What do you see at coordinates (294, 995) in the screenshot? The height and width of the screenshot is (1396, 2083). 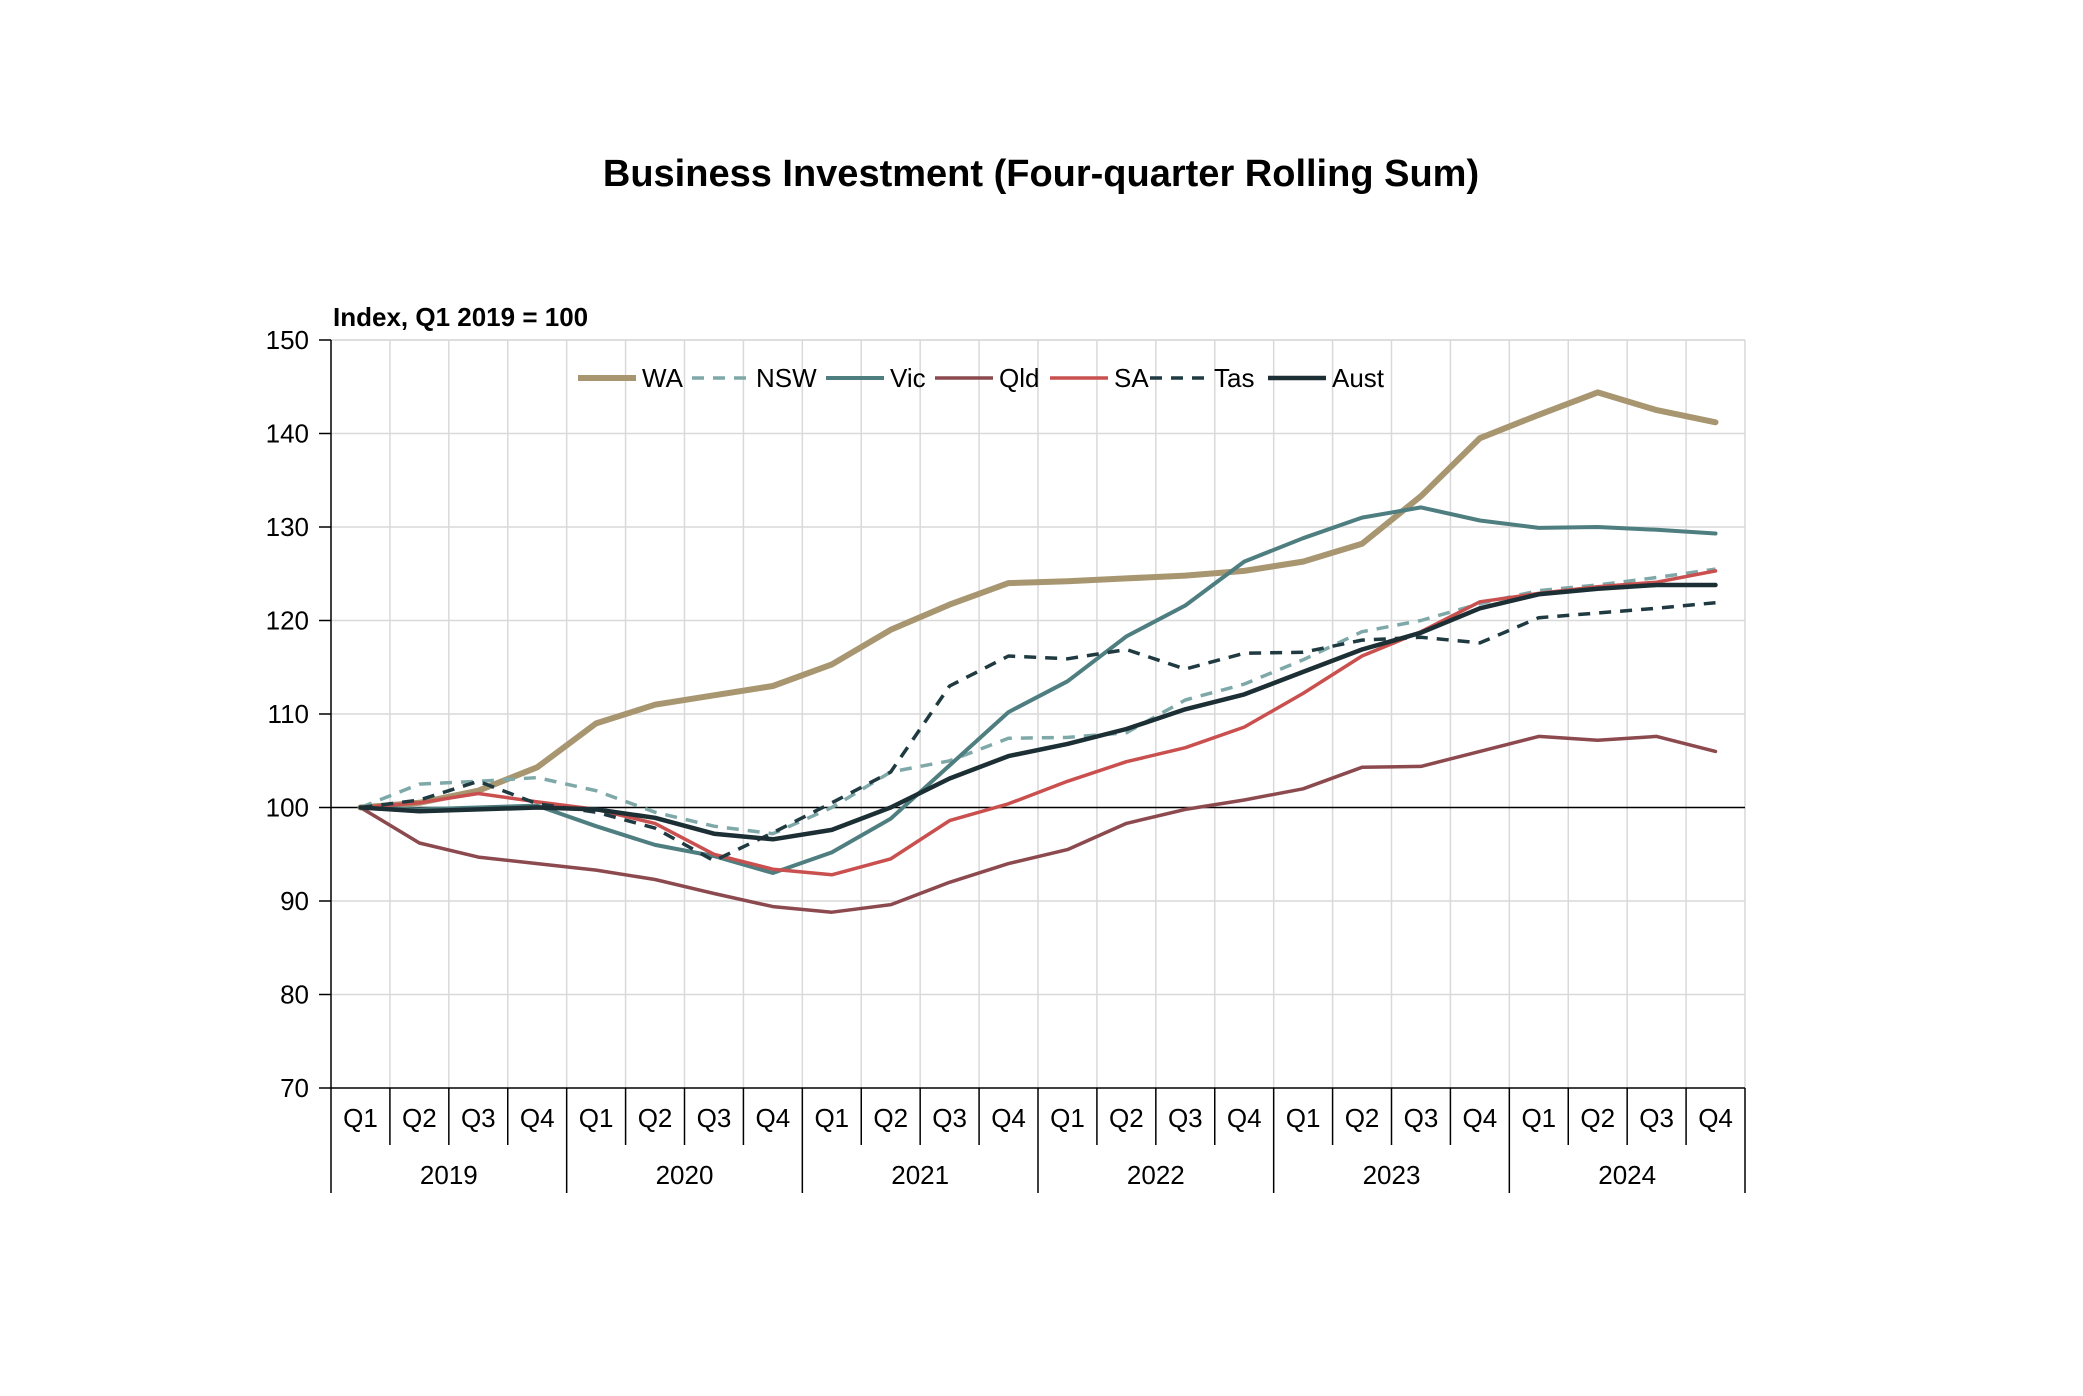 I see `y-tick-label: 80` at bounding box center [294, 995].